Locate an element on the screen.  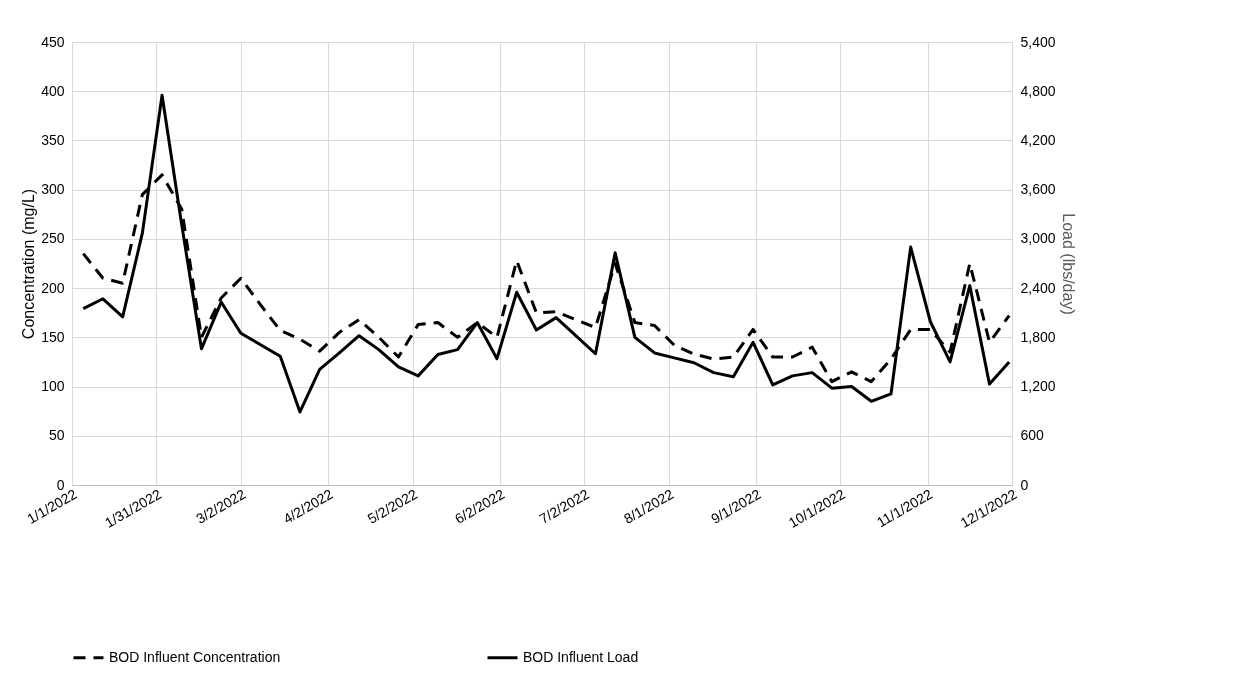
y2-tick-label: 1,800 is located at coordinates (1038, 336).